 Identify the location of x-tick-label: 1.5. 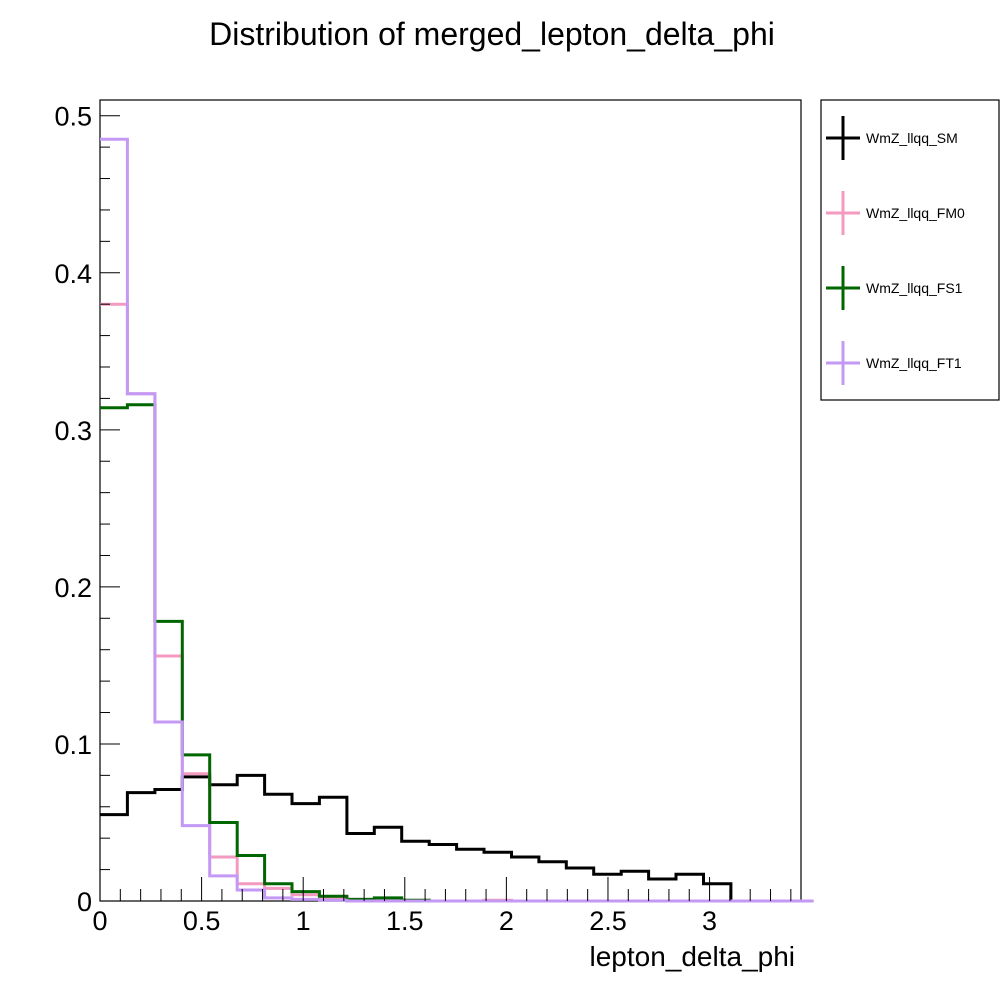
(405, 921).